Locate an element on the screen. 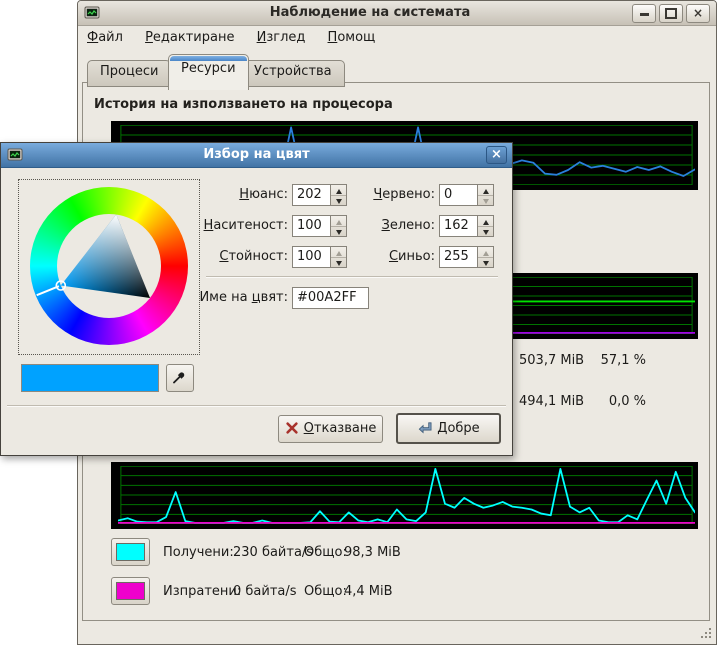 The width and height of the screenshot is (717, 647). cancel-icon is located at coordinates (291, 428).